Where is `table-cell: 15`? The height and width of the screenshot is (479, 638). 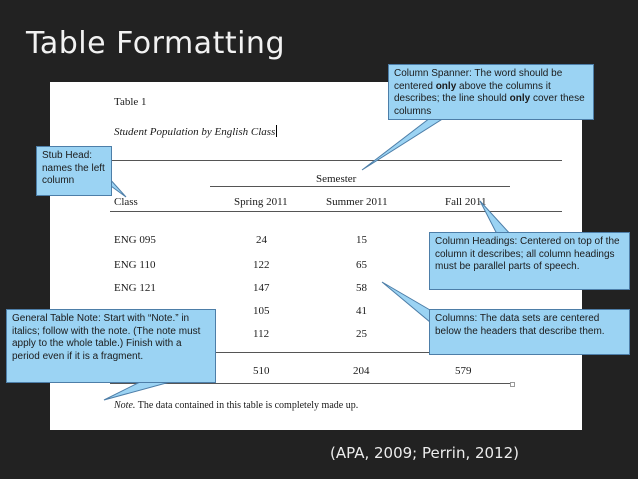 table-cell: 15 is located at coordinates (361, 240).